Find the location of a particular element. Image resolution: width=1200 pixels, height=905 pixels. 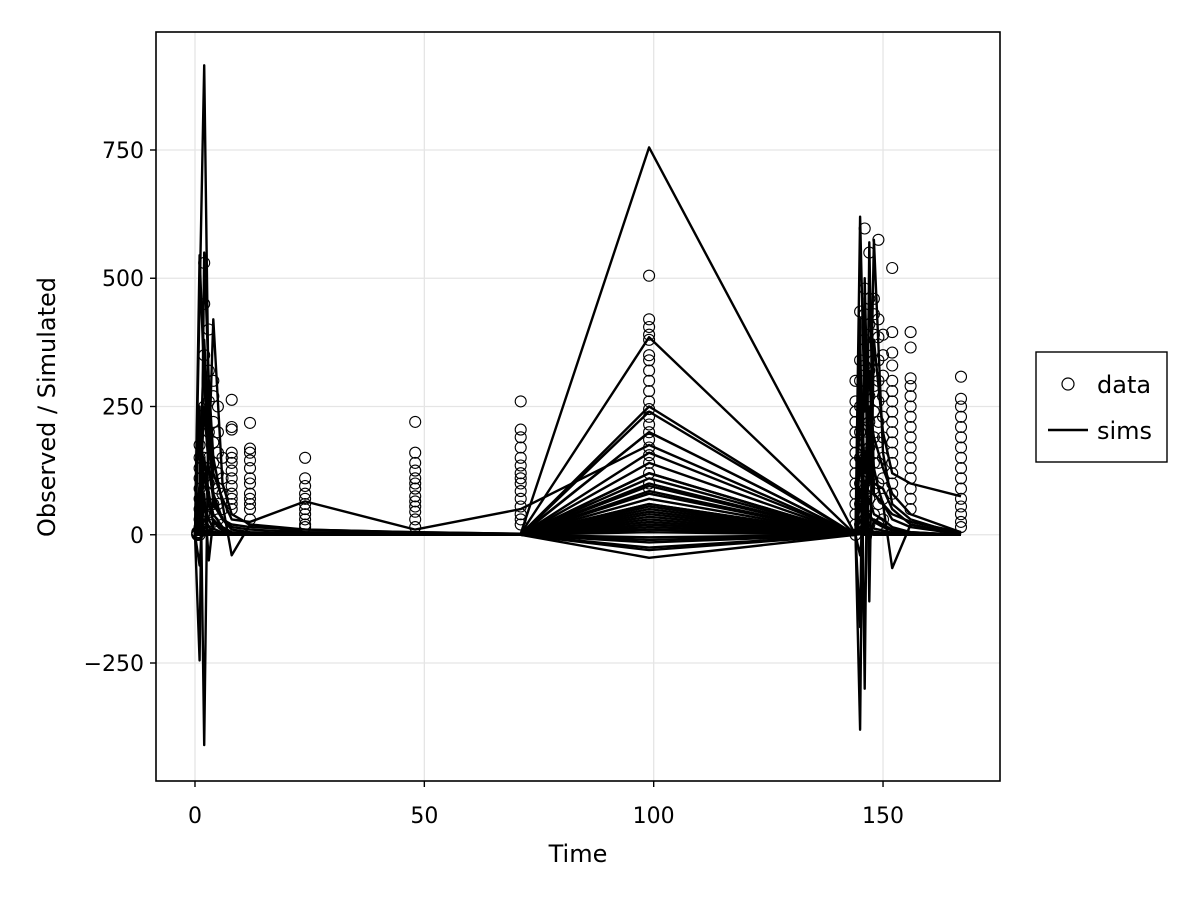

x-axis-ticks: 0 50 100 150 is located at coordinates (546, 805).